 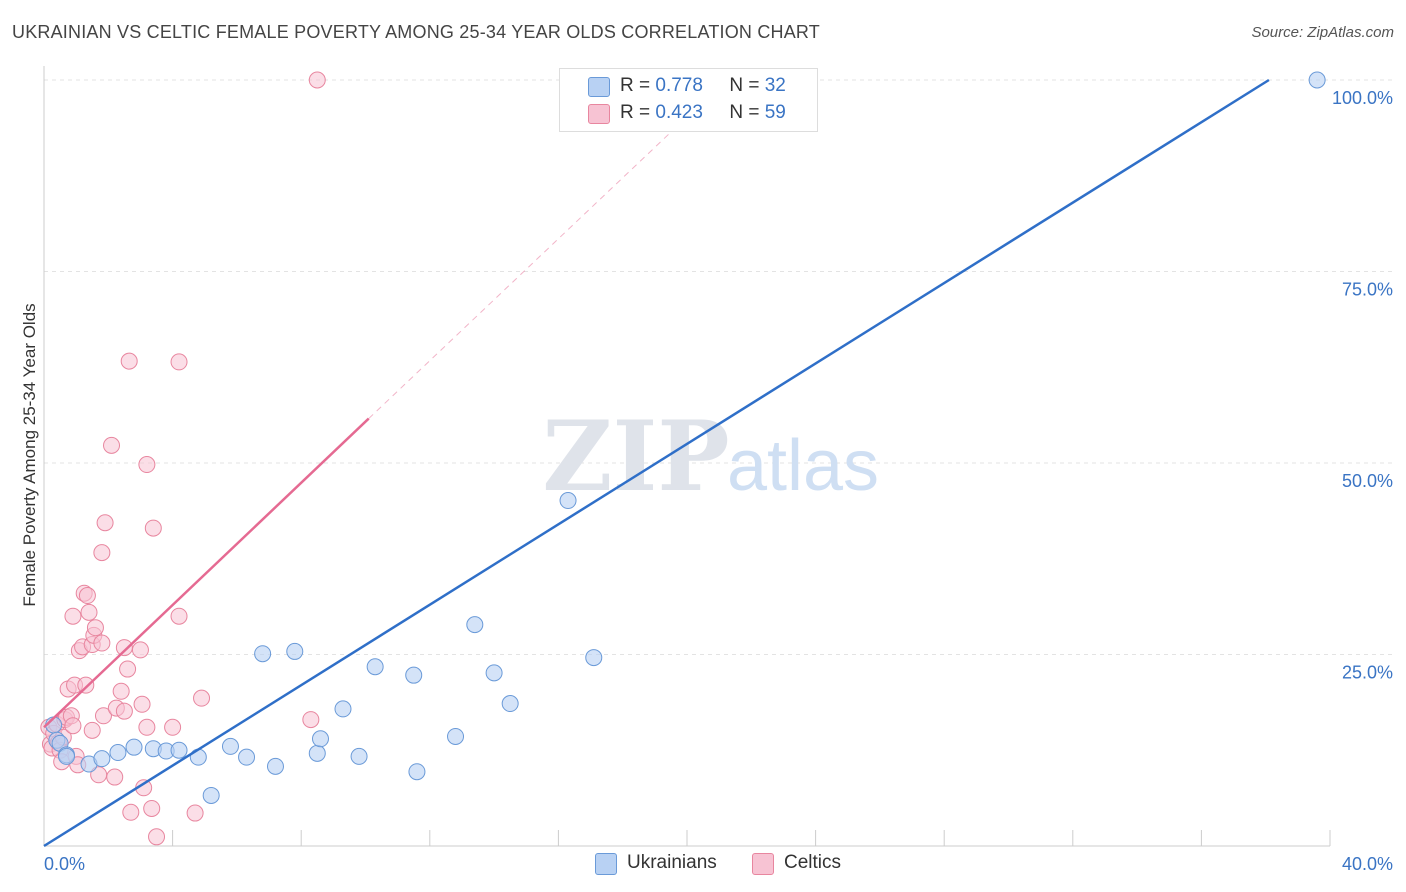 What do you see at coordinates (599, 87) in the screenshot?
I see `ukrainians-swatch` at bounding box center [599, 87].